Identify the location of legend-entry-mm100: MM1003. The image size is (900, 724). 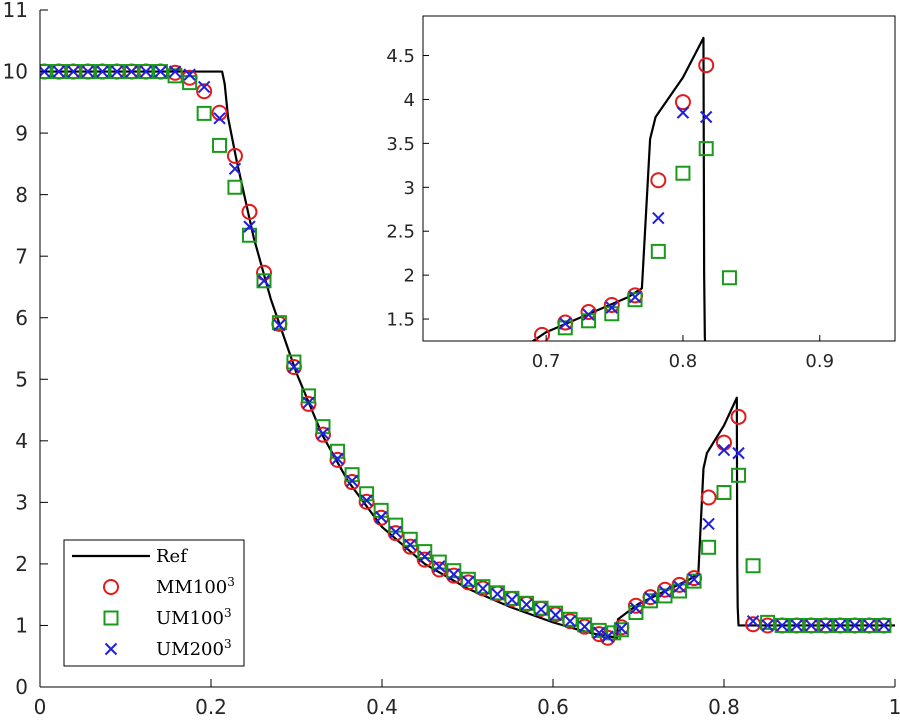
(169, 586).